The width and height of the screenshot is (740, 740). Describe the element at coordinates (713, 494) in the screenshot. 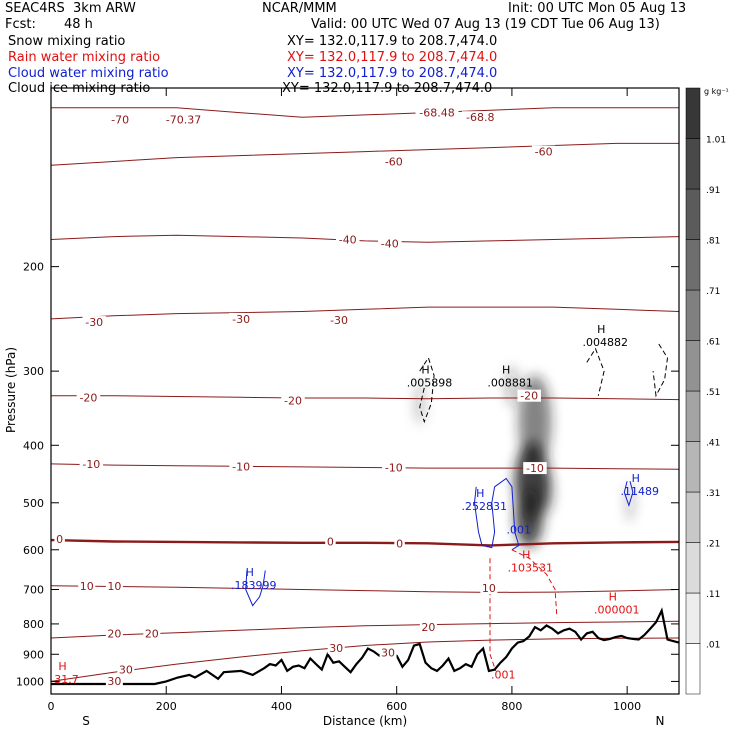

I see `colorbar-level-label: .31` at that location.